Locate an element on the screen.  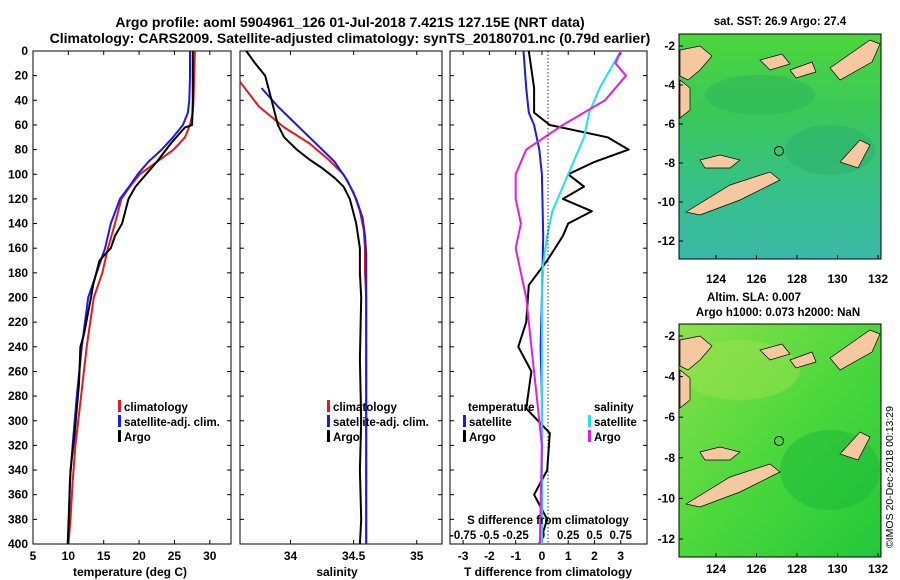
temperature-legend: climatology satellite-adj. clim. Argo is located at coordinates (169, 422).